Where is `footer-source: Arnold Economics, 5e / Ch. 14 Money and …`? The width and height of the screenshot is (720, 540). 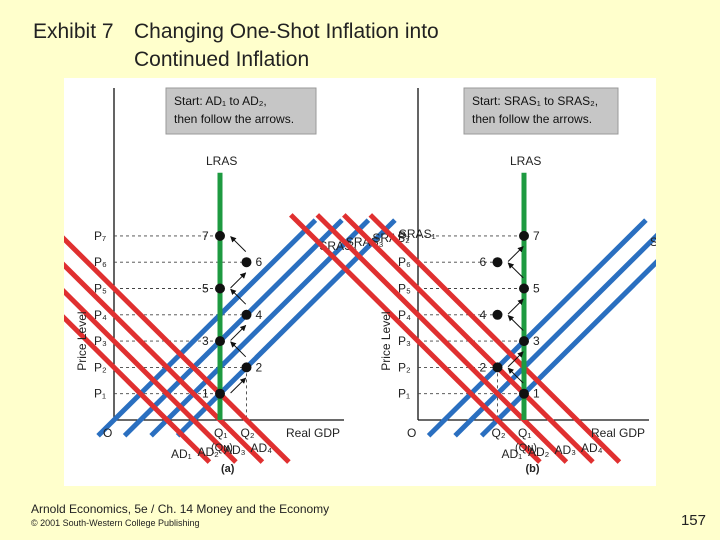 footer-source: Arnold Economics, 5e / Ch. 14 Money and … is located at coordinates (180, 509).